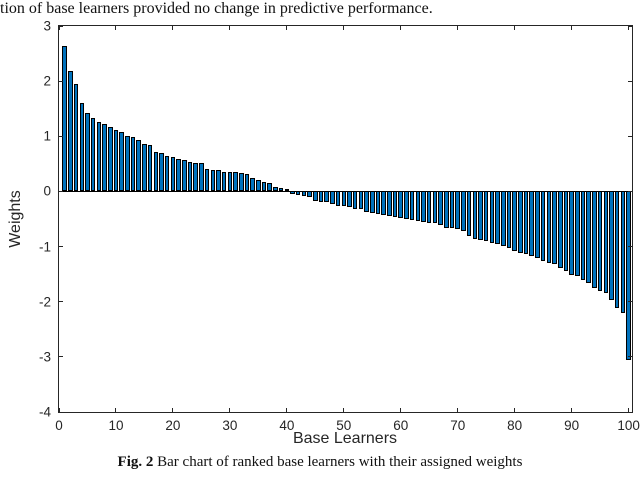  Describe the element at coordinates (116, 425) in the screenshot. I see `x-tick-label: 10` at that location.